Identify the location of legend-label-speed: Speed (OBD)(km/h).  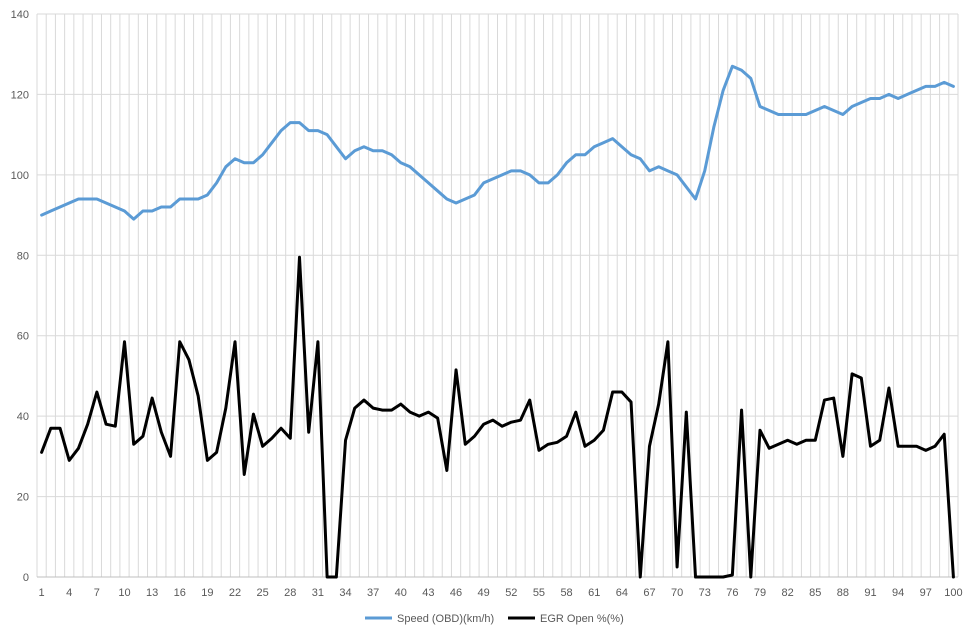
(445, 619).